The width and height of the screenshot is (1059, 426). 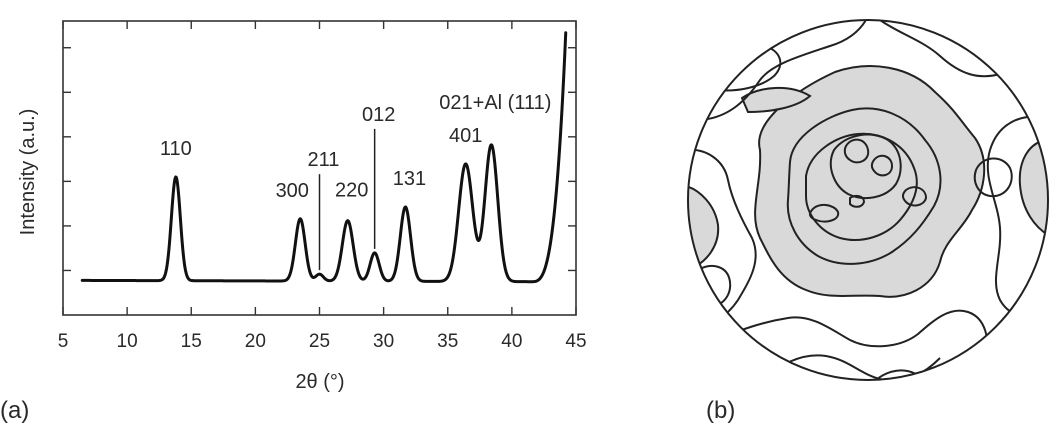 What do you see at coordinates (743, 68) in the screenshot?
I see `contour-outer-topleft-lobe` at bounding box center [743, 68].